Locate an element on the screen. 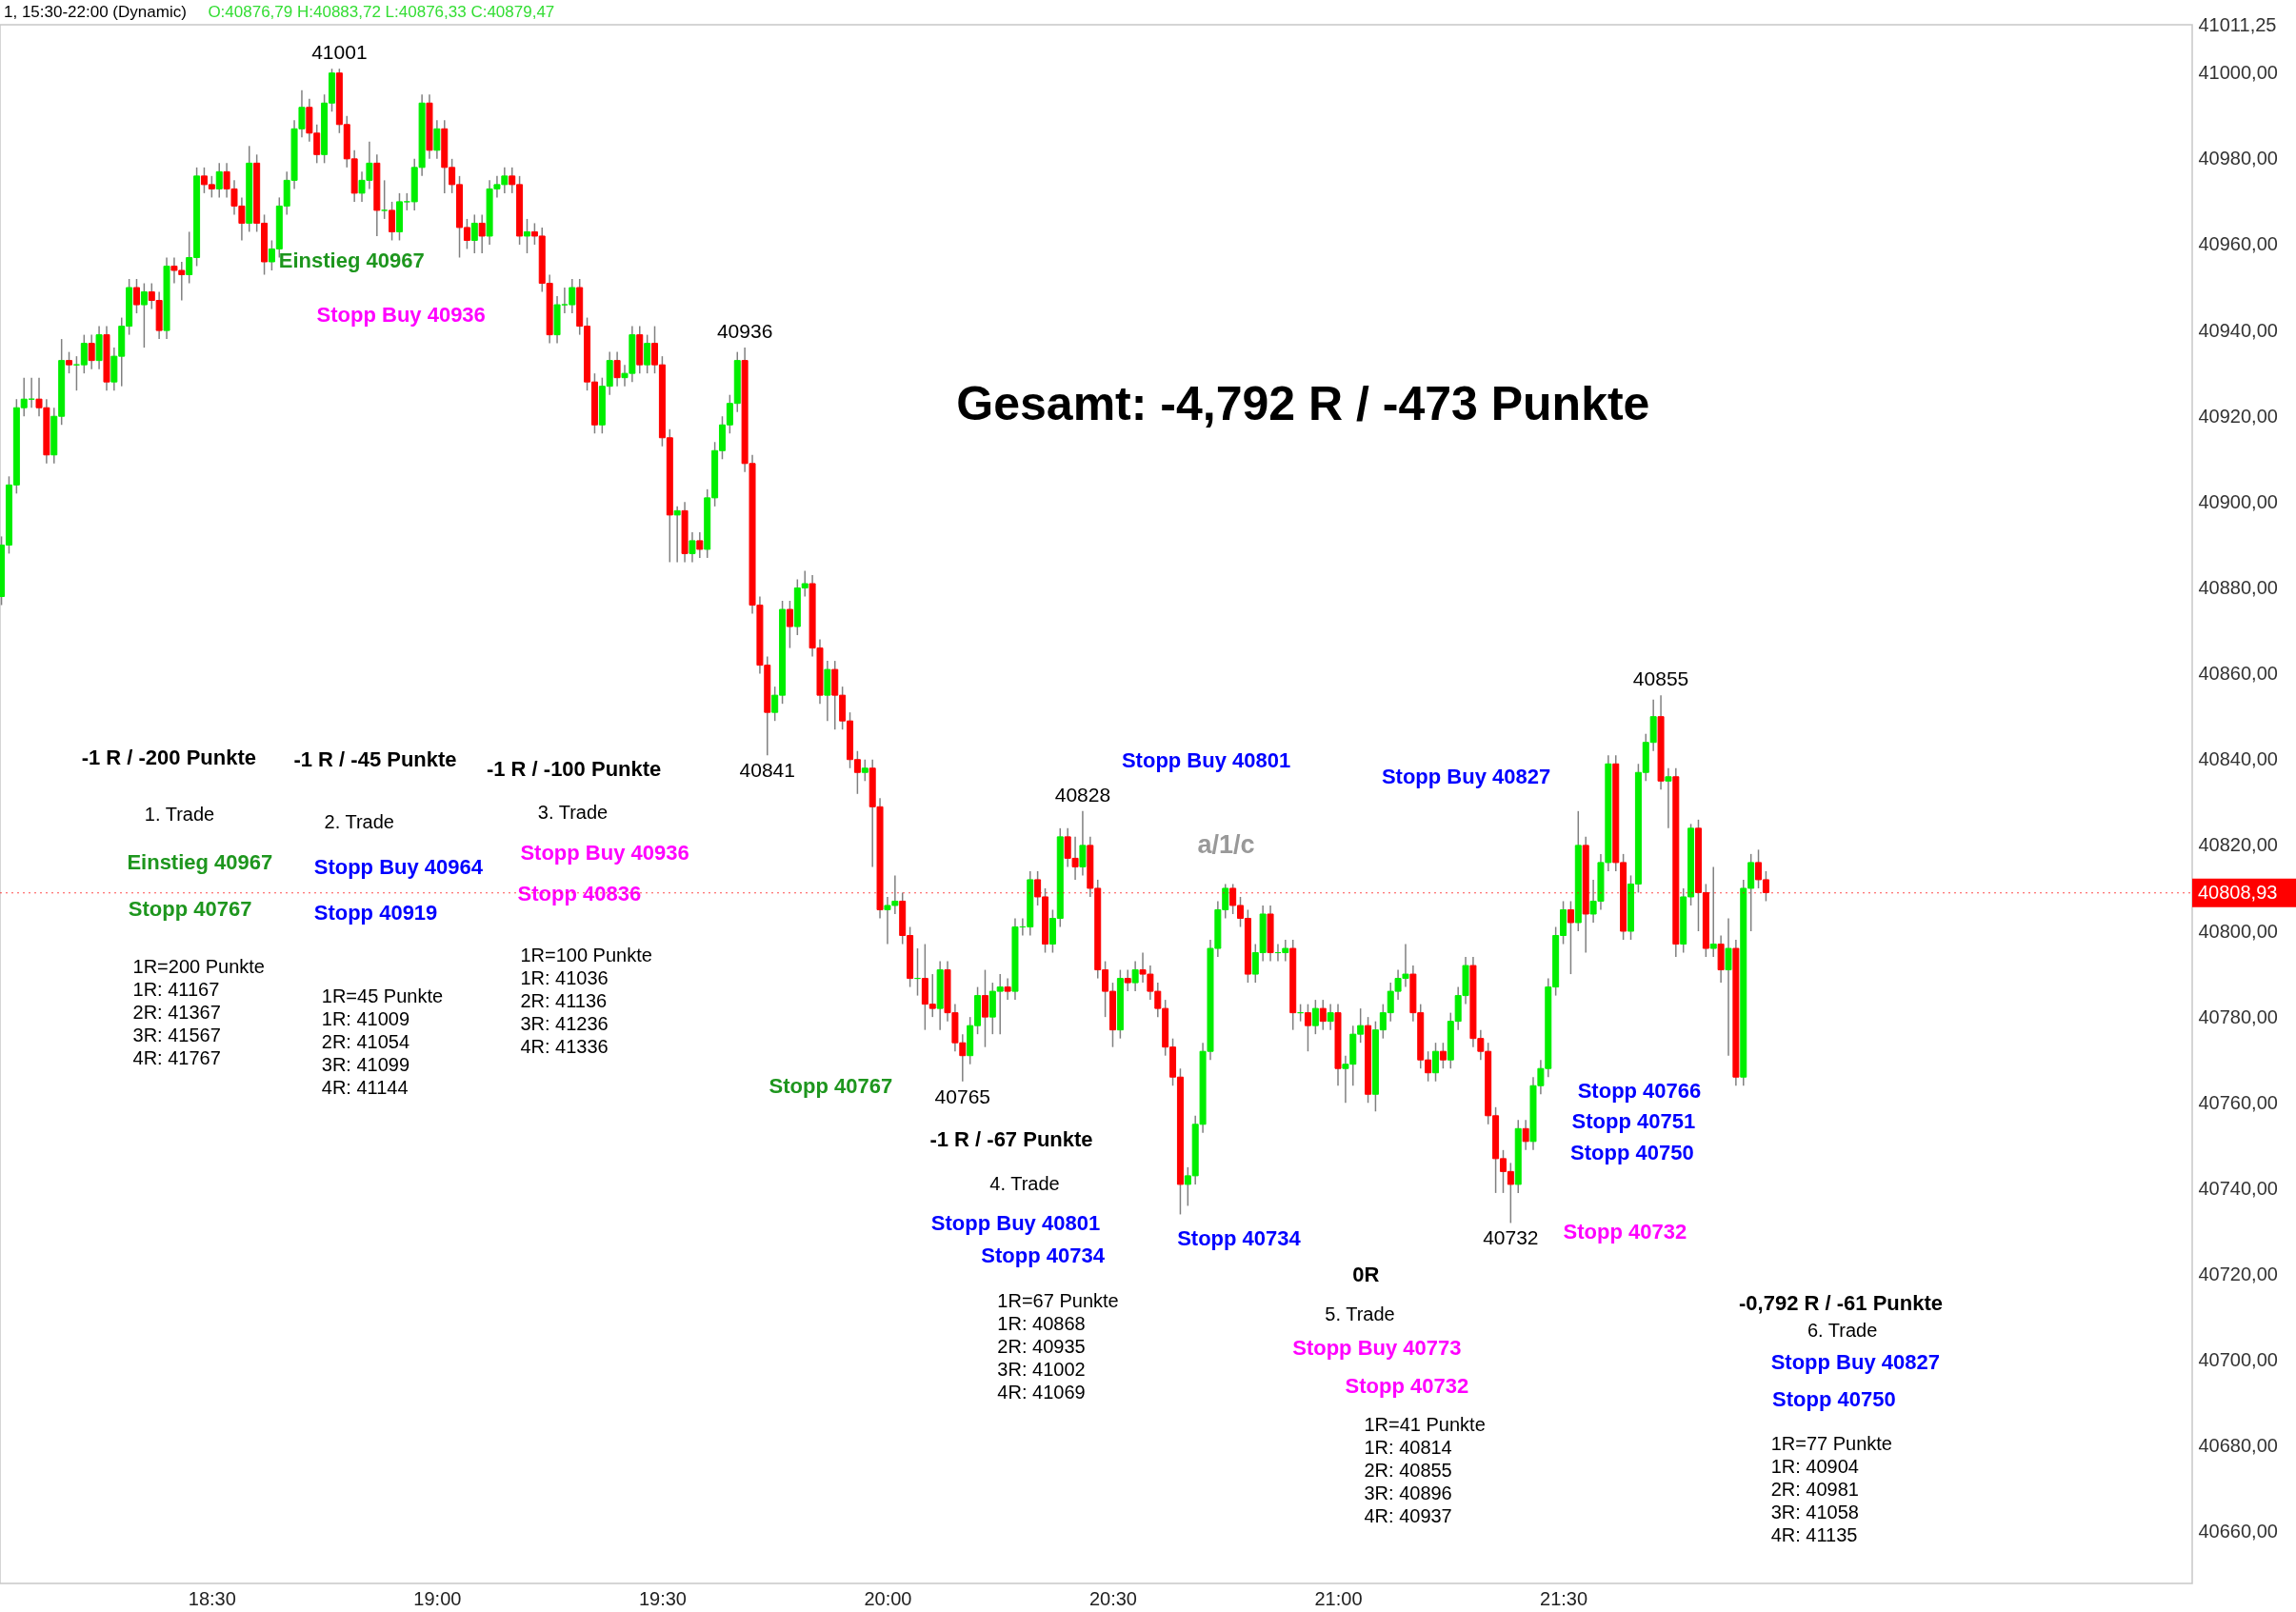 This screenshot has height=1612, width=2296. annotation: 41001 is located at coordinates (339, 52).